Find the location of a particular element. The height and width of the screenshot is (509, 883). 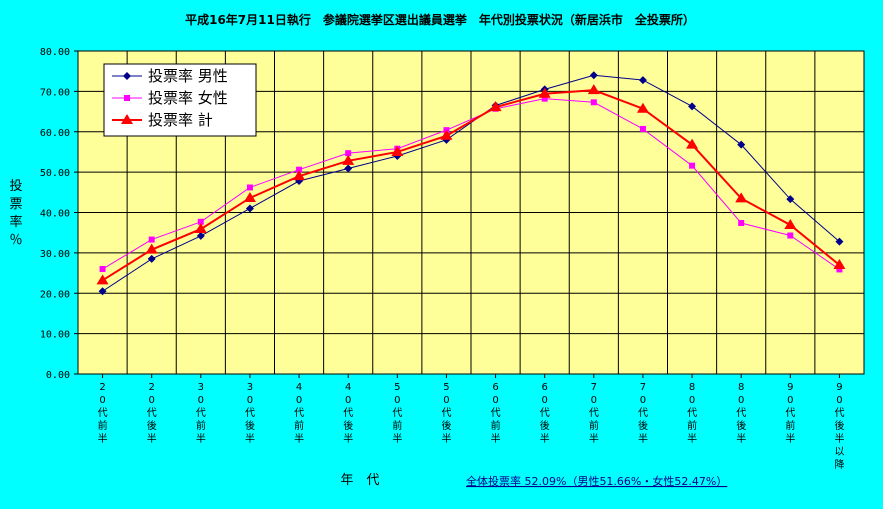

x-category-char: 4 is located at coordinates (299, 387).